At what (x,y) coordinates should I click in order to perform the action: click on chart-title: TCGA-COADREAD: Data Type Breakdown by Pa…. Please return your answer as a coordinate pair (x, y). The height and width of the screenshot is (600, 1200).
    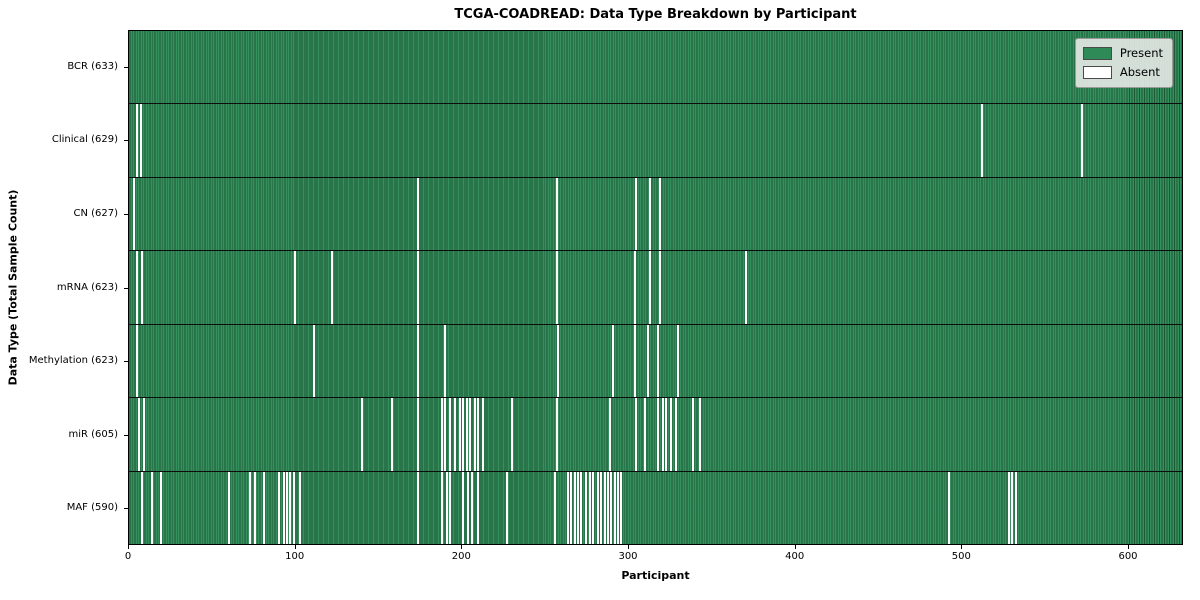
    Looking at the image, I should click on (655, 14).